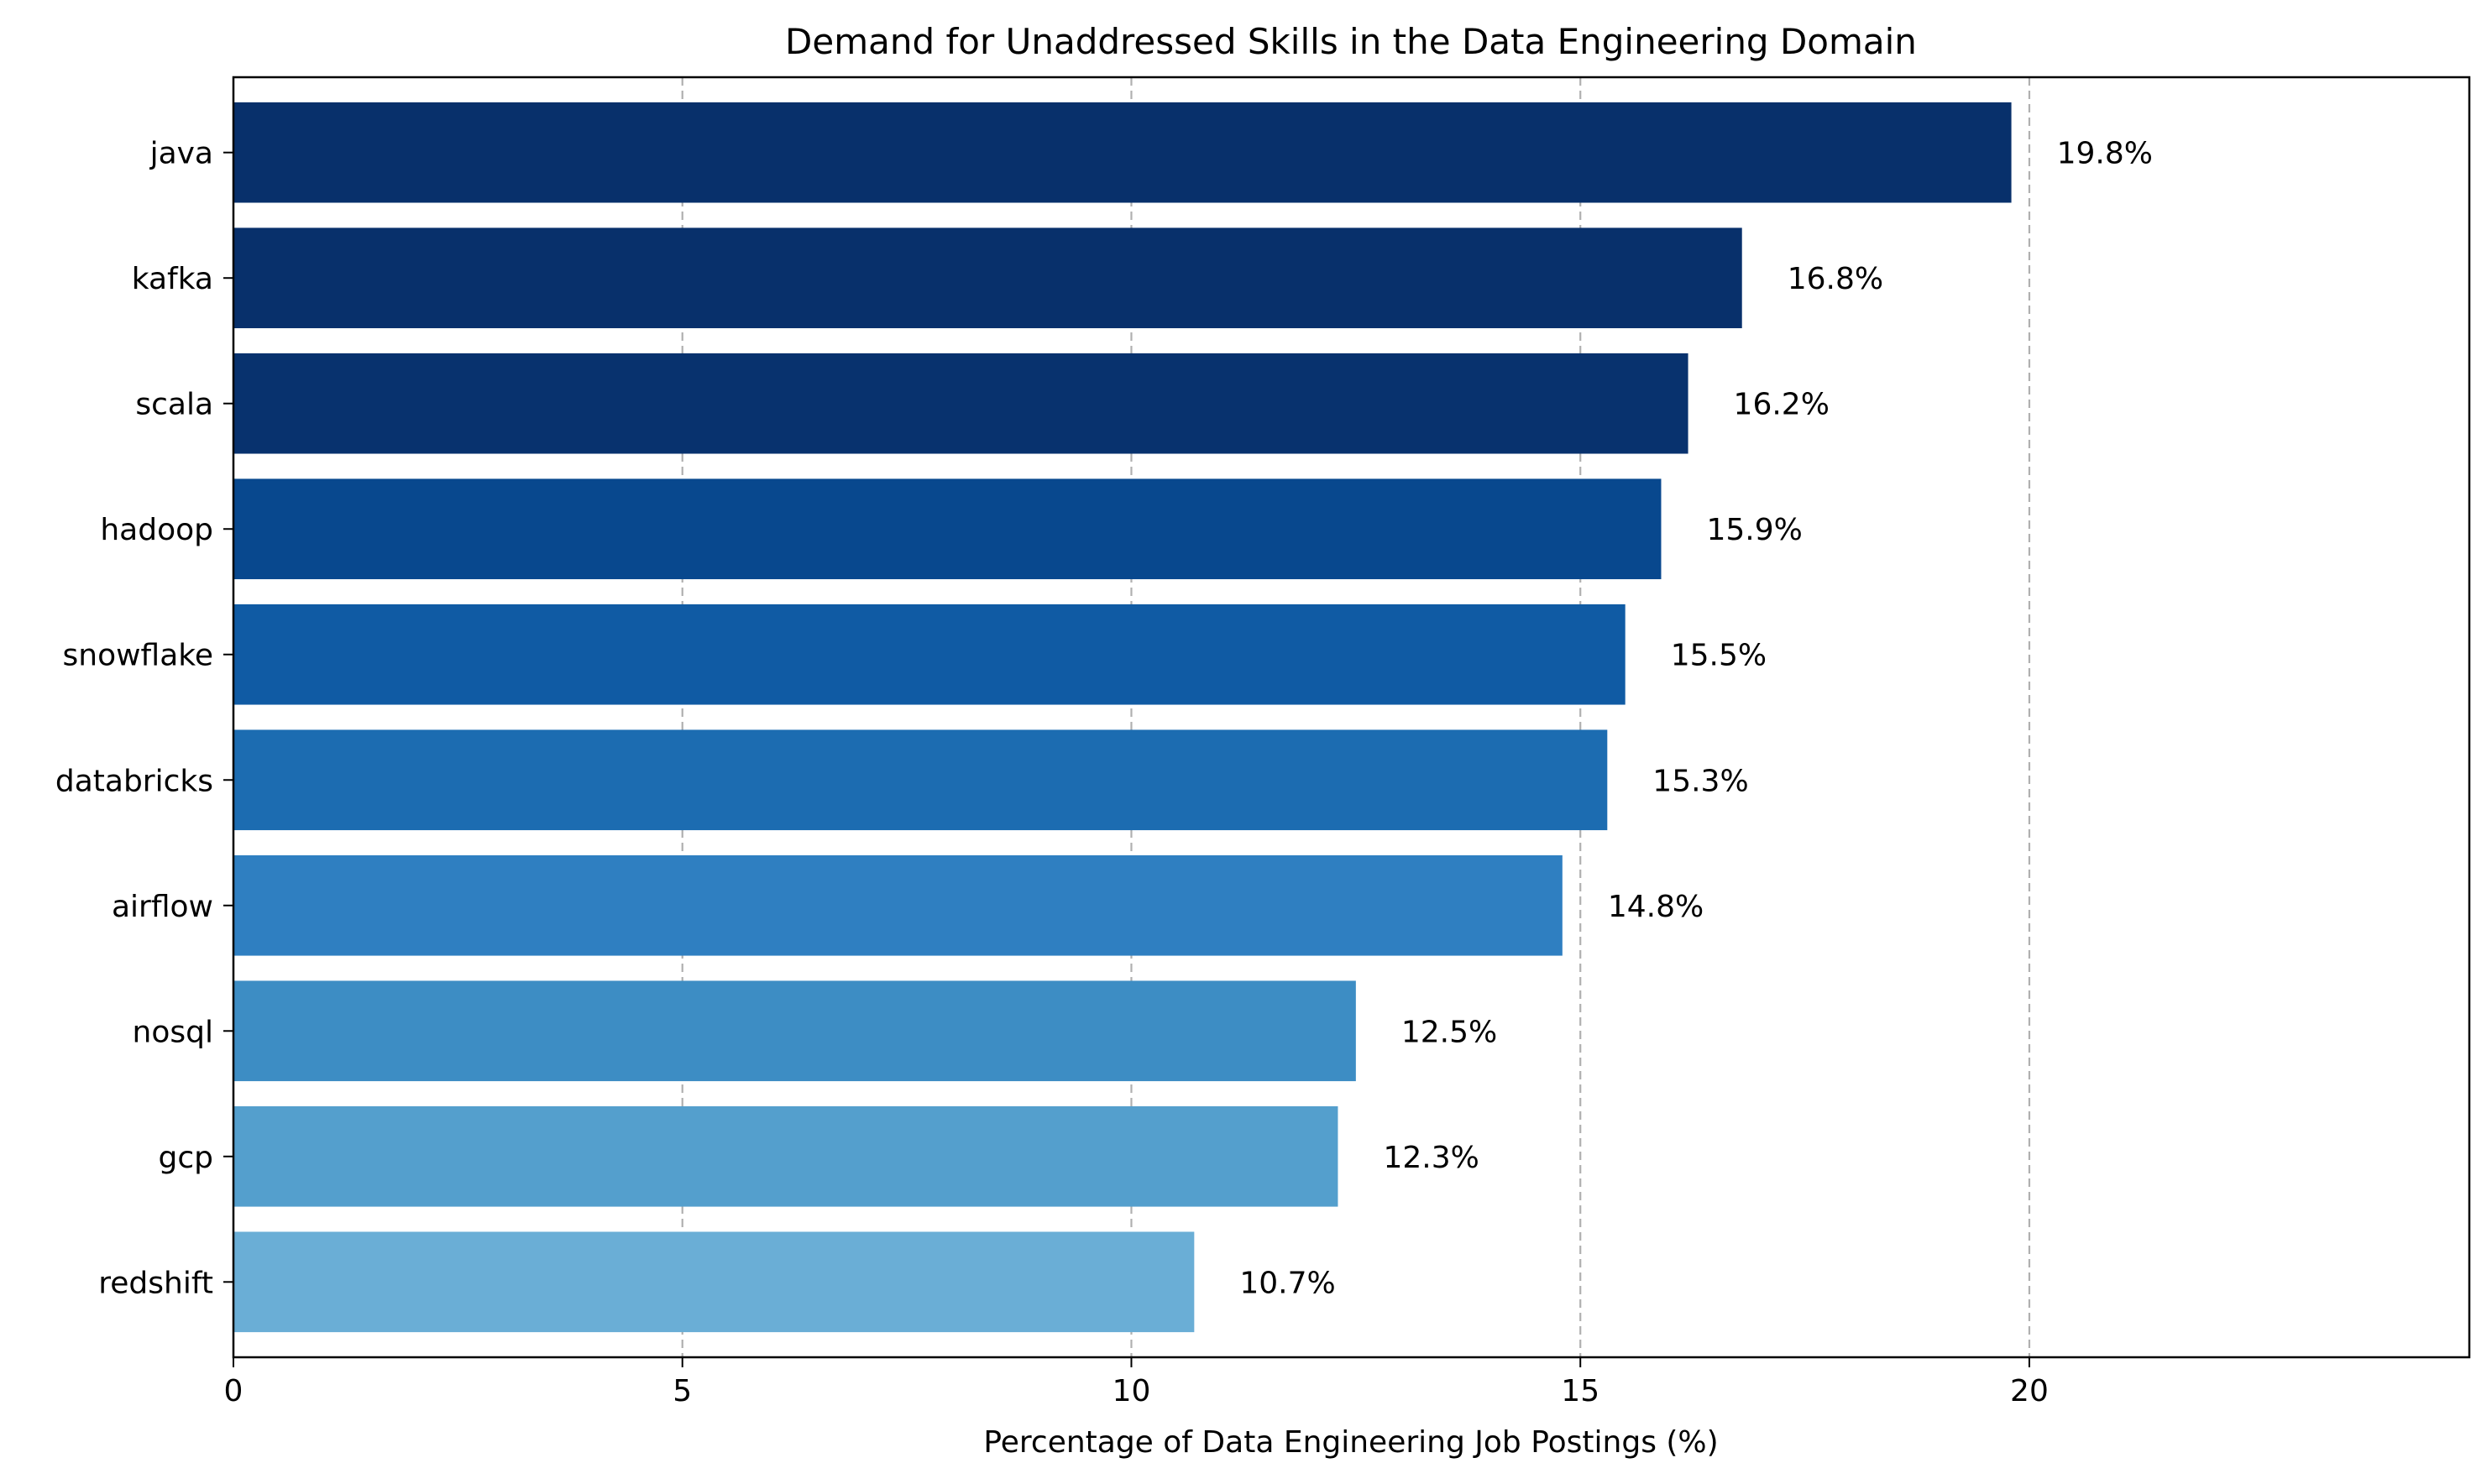 This screenshot has width=2492, height=1484. Describe the element at coordinates (682, 1391) in the screenshot. I see `x-tick-label-5: 5` at that location.